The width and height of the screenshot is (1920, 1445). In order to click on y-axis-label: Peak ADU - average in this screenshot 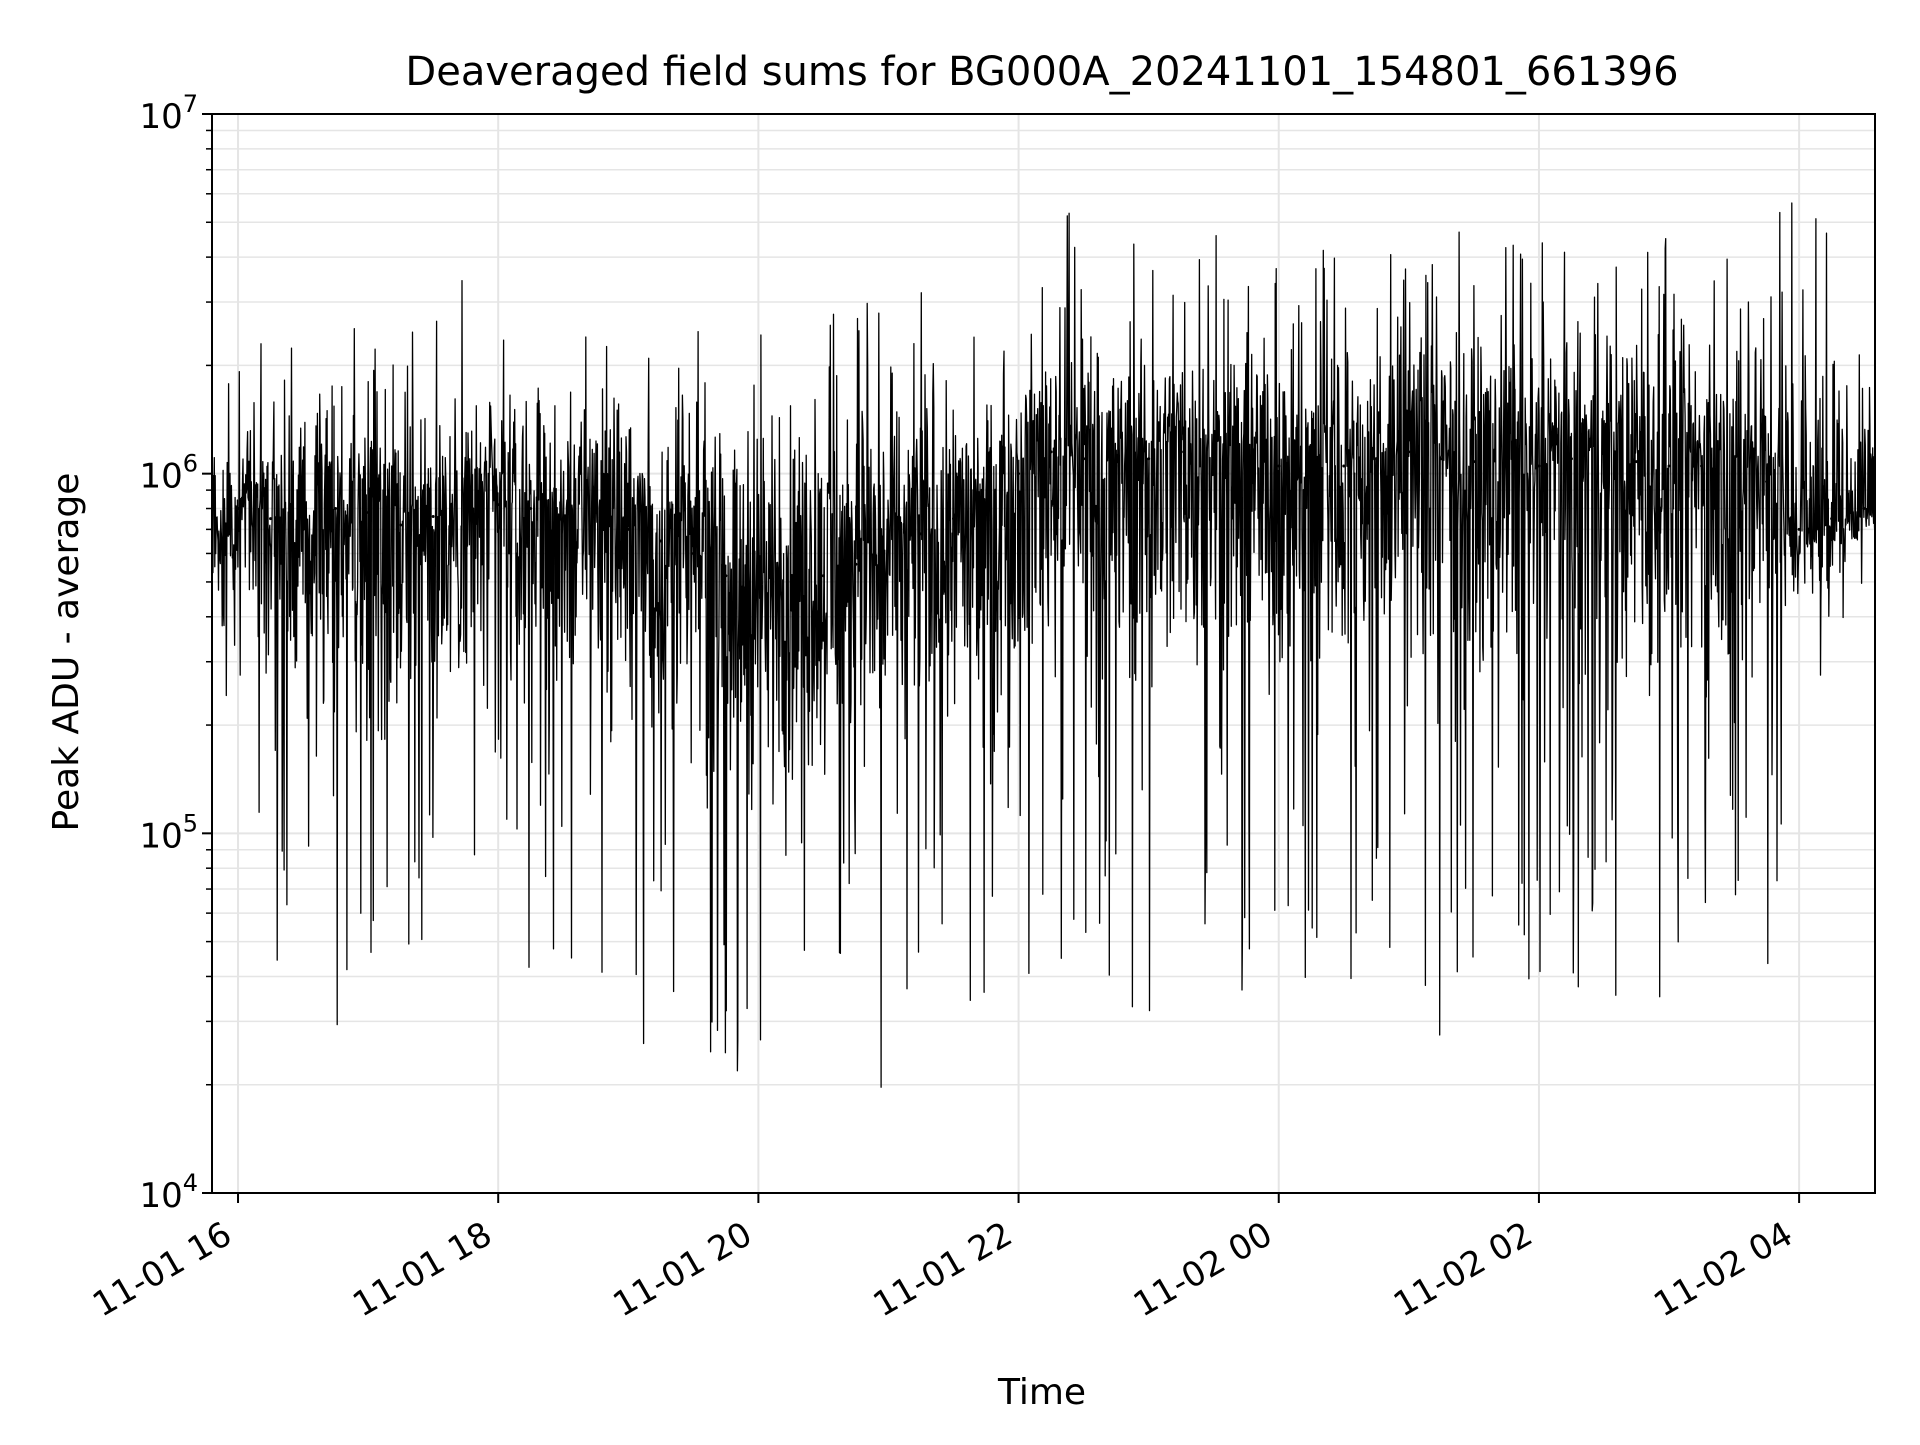, I will do `click(66, 652)`.